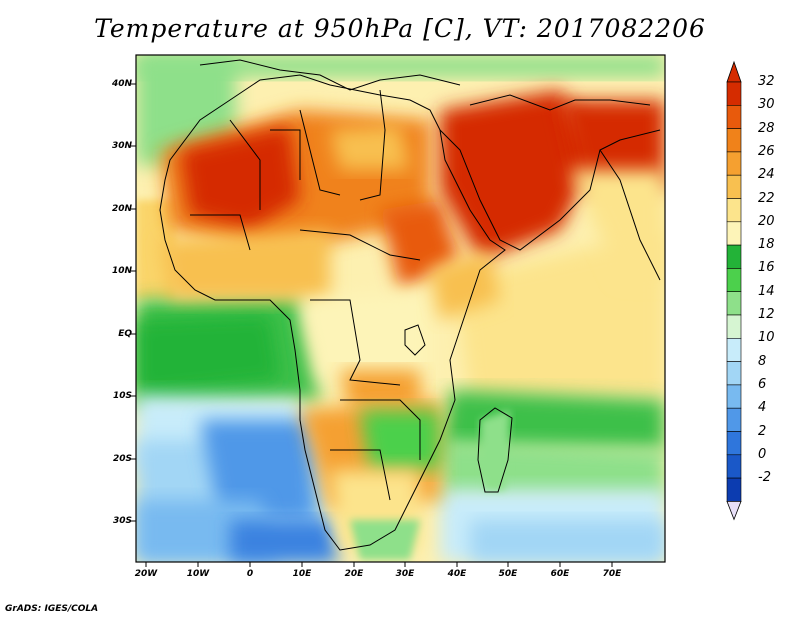 This screenshot has width=800, height=618. I want to click on lon-label: 20W, so click(146, 574).